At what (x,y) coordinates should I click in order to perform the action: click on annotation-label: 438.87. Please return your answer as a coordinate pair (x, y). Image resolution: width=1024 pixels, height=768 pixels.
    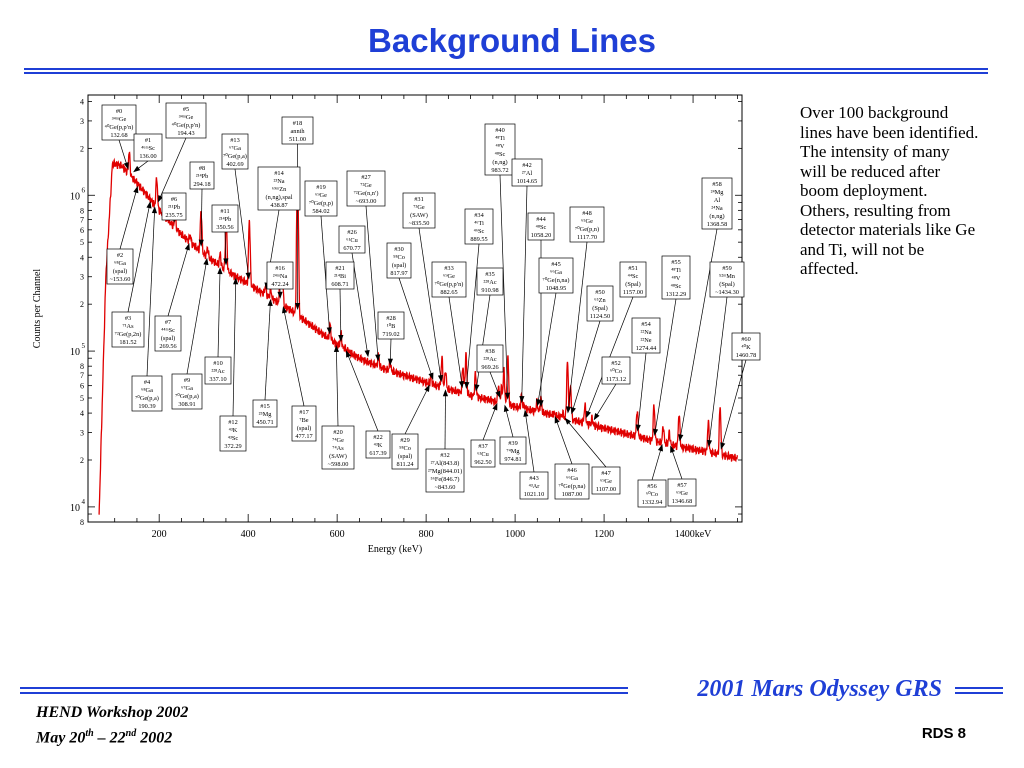
    Looking at the image, I should click on (278, 205).